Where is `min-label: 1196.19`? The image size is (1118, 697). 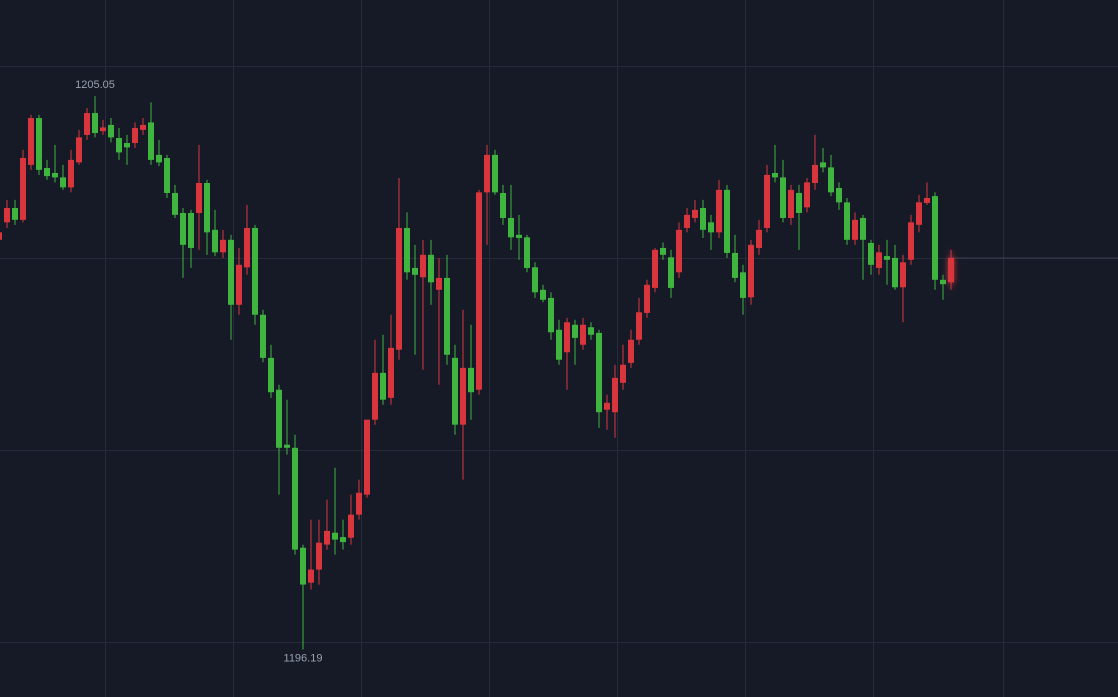 min-label: 1196.19 is located at coordinates (303, 659).